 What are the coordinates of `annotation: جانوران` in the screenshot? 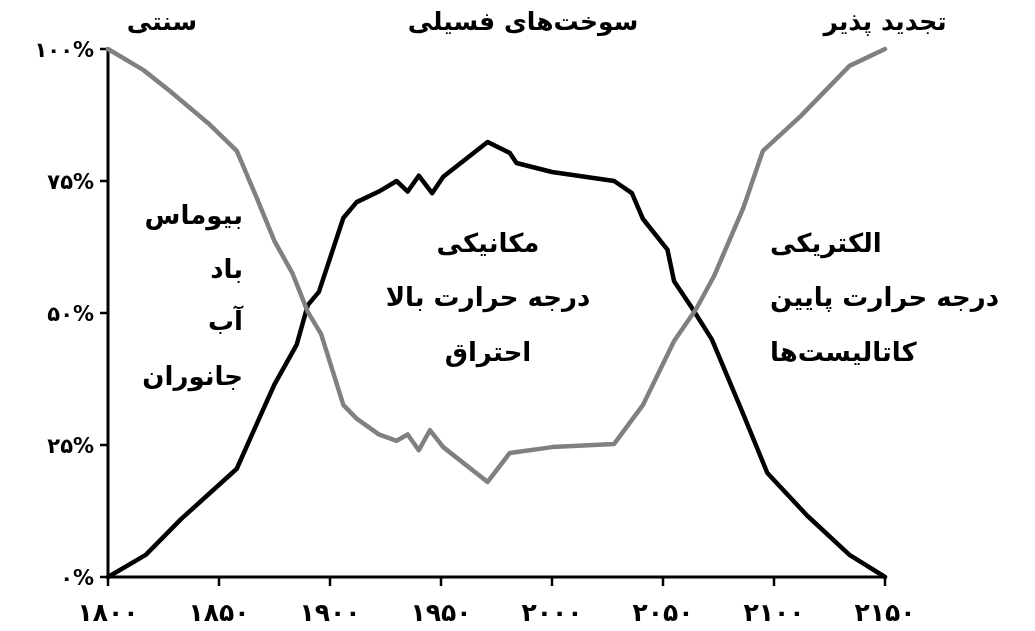 It's located at (192, 376).